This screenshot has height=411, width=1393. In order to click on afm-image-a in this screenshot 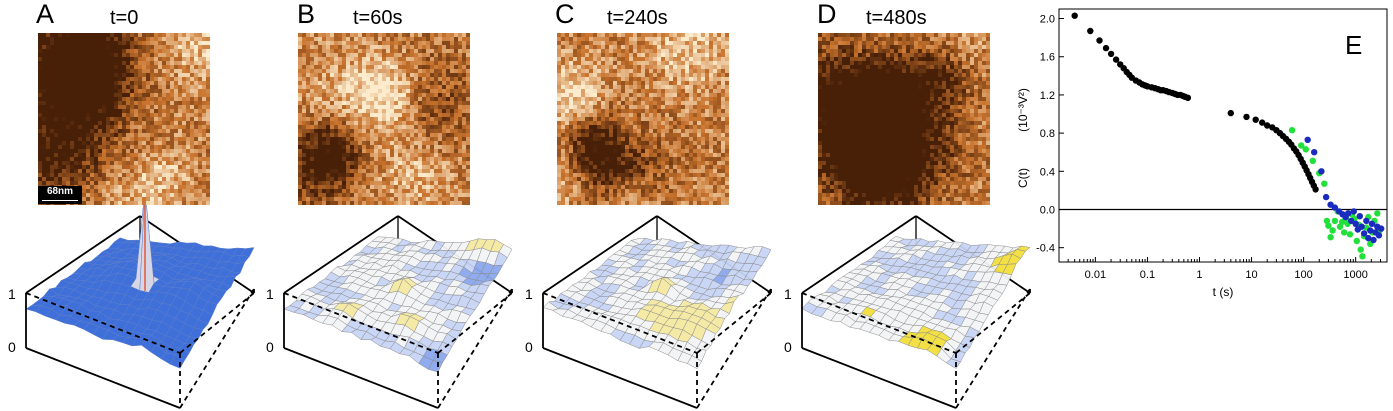, I will do `click(124, 119)`.